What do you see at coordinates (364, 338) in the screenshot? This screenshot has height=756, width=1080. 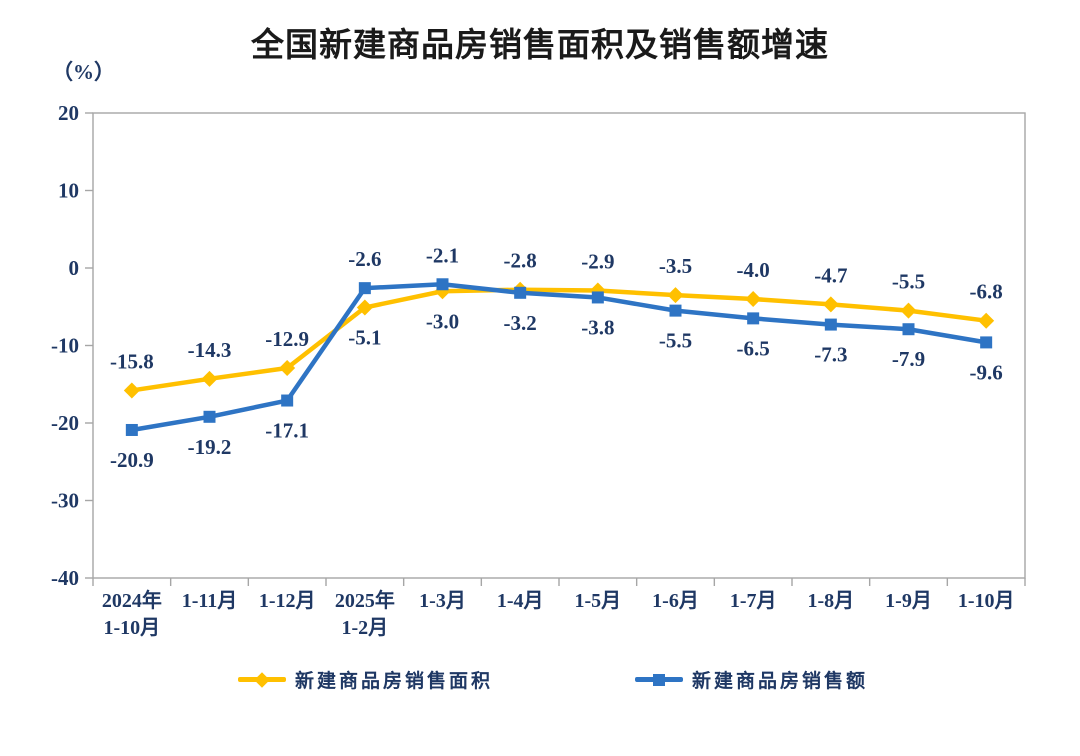 I see `data-label: -5.1` at bounding box center [364, 338].